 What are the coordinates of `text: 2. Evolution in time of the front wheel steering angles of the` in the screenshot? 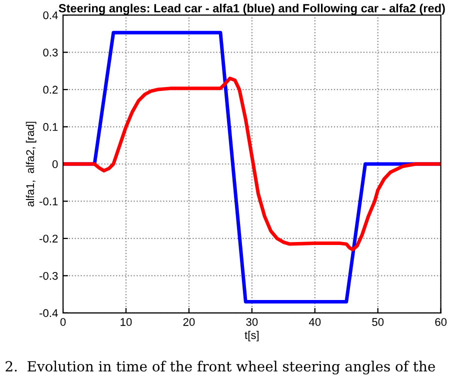 It's located at (220, 367).